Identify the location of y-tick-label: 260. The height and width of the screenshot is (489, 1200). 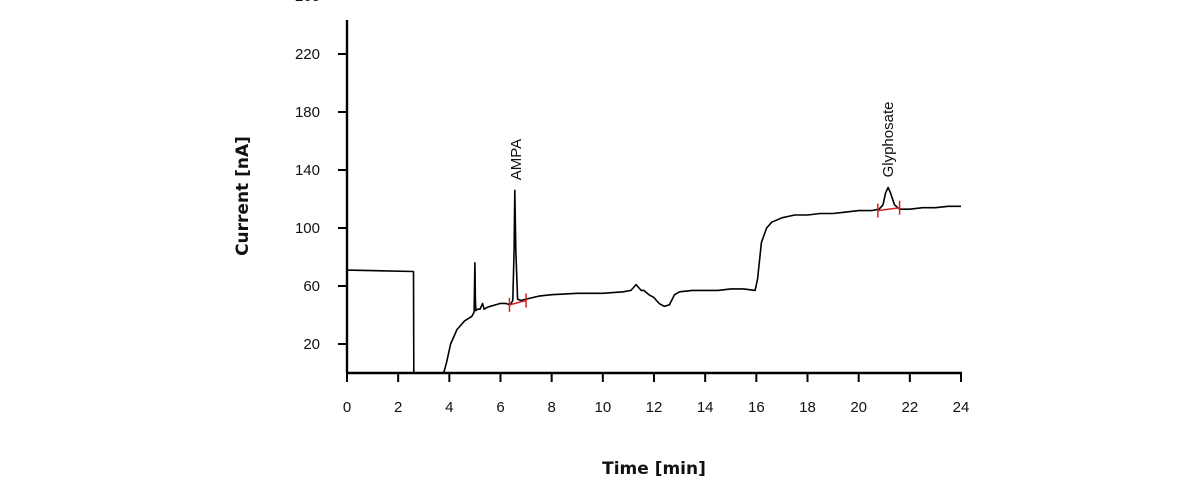
(307, 2).